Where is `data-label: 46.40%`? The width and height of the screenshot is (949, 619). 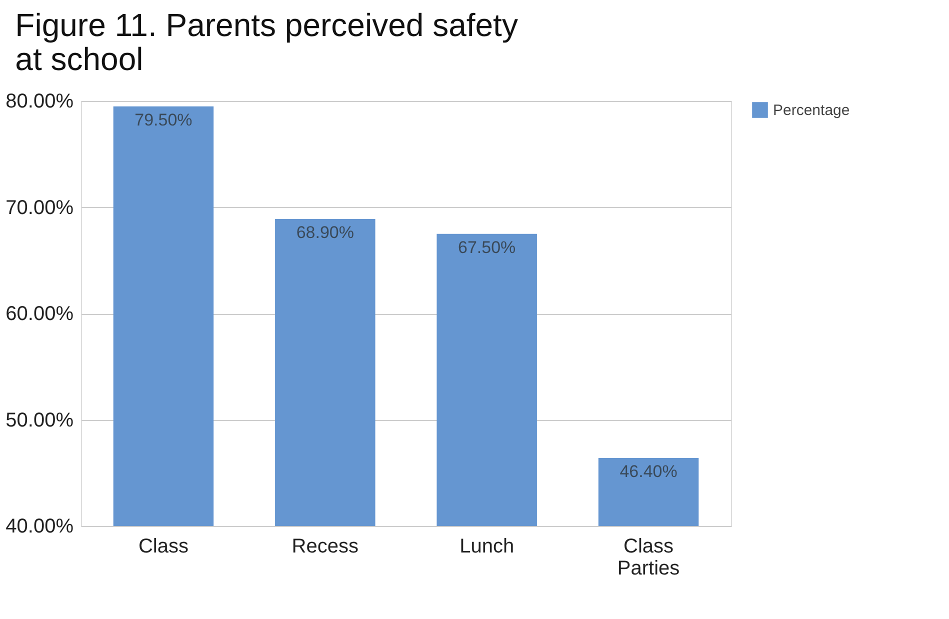 data-label: 46.40% is located at coordinates (649, 471).